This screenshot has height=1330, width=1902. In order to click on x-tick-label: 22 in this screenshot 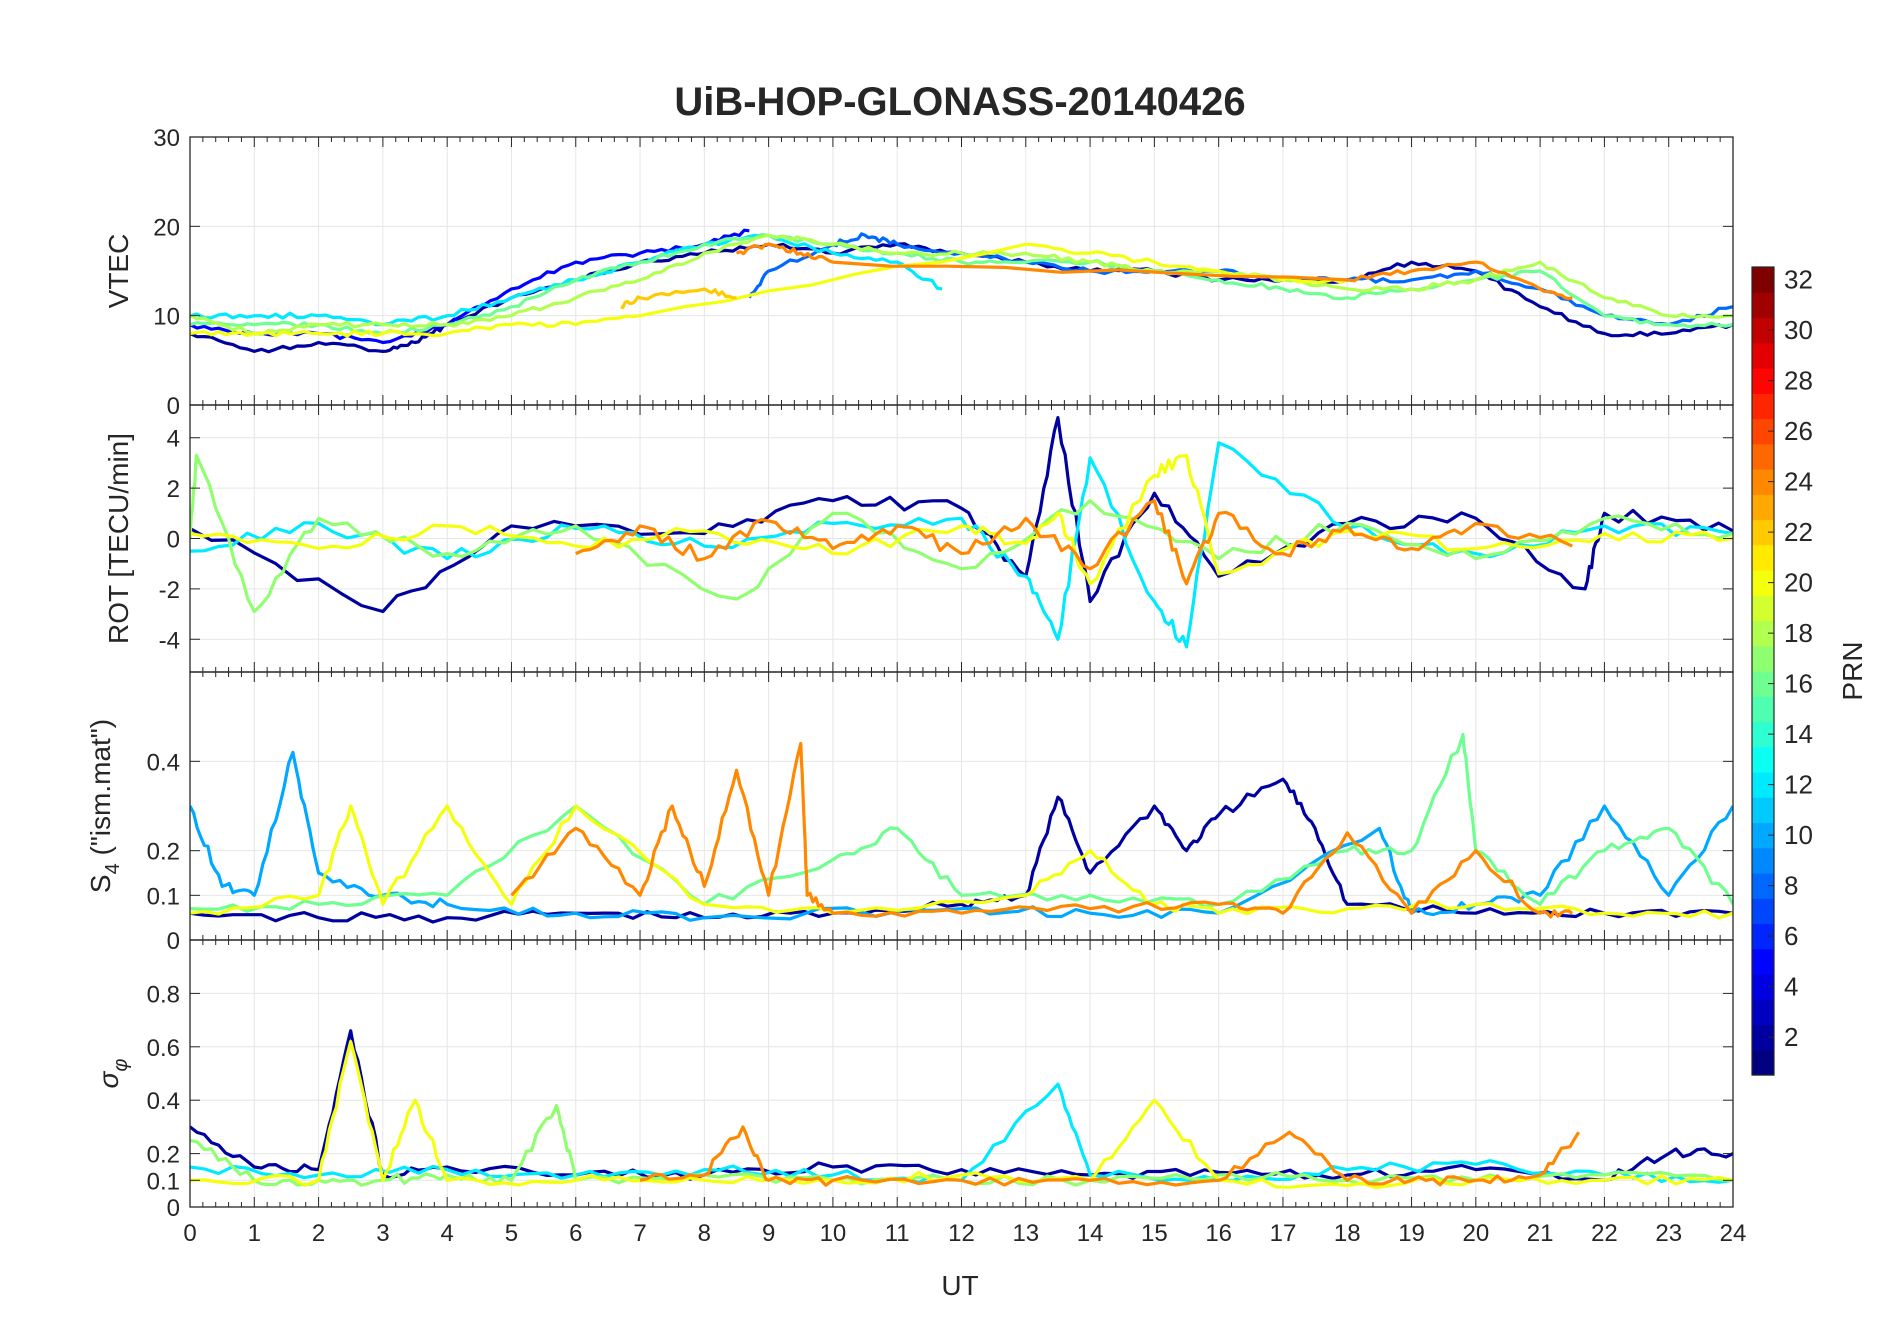, I will do `click(1604, 1233)`.